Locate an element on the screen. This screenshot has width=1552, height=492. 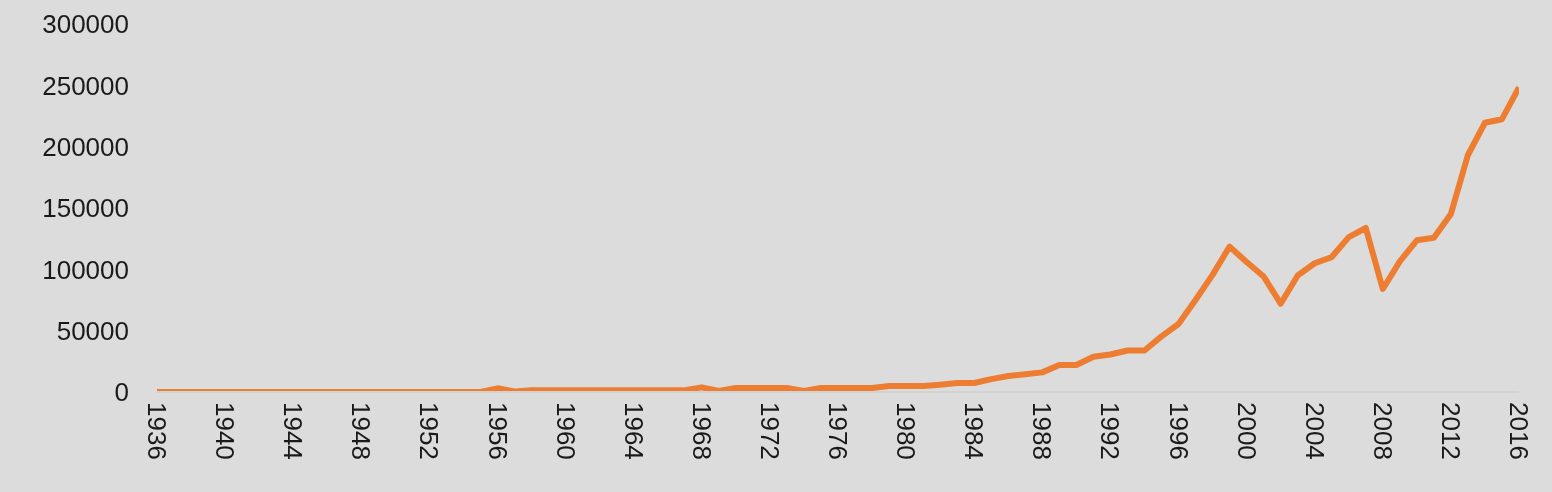
y-tick-label: 250000 is located at coordinates (85, 85).